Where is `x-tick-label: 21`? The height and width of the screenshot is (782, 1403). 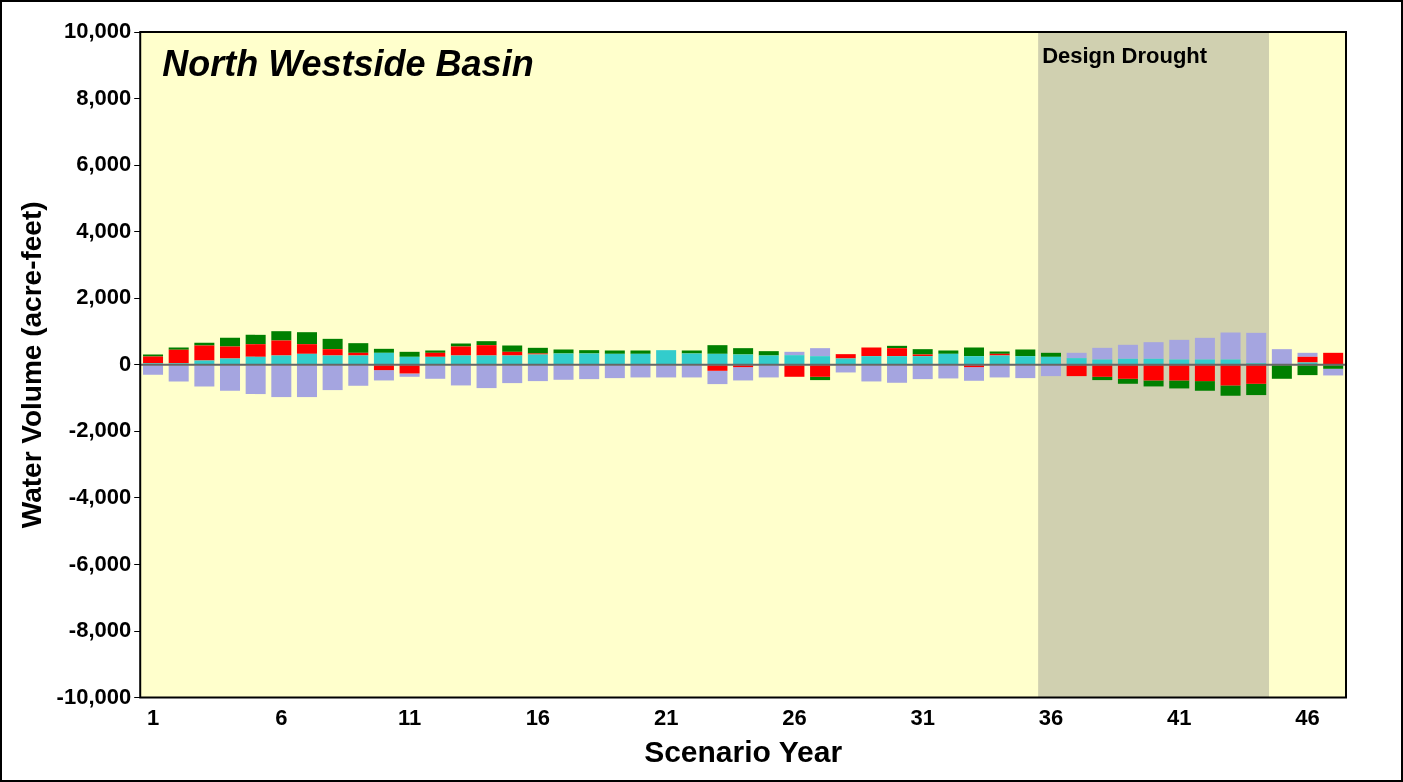 x-tick-label: 21 is located at coordinates (666, 717).